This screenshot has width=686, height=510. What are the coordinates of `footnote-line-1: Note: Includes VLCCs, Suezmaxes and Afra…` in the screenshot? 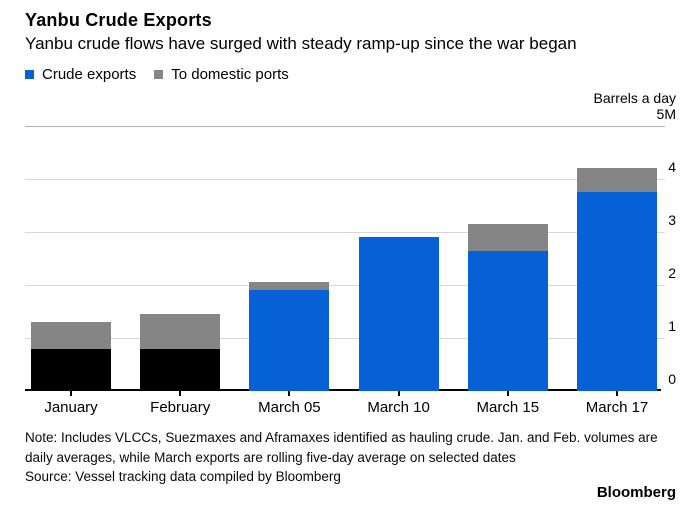 It's located at (341, 437).